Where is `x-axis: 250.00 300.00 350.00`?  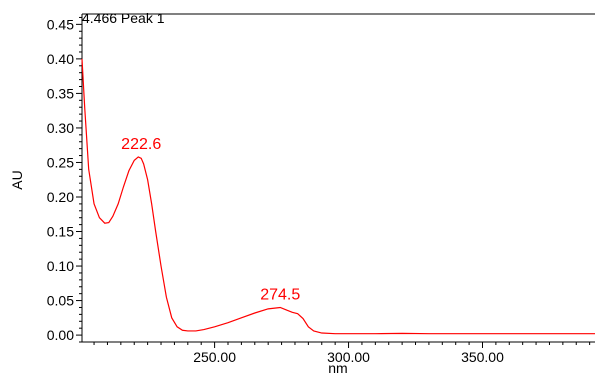 x-axis: 250.00 300.00 350.00 is located at coordinates (338, 353).